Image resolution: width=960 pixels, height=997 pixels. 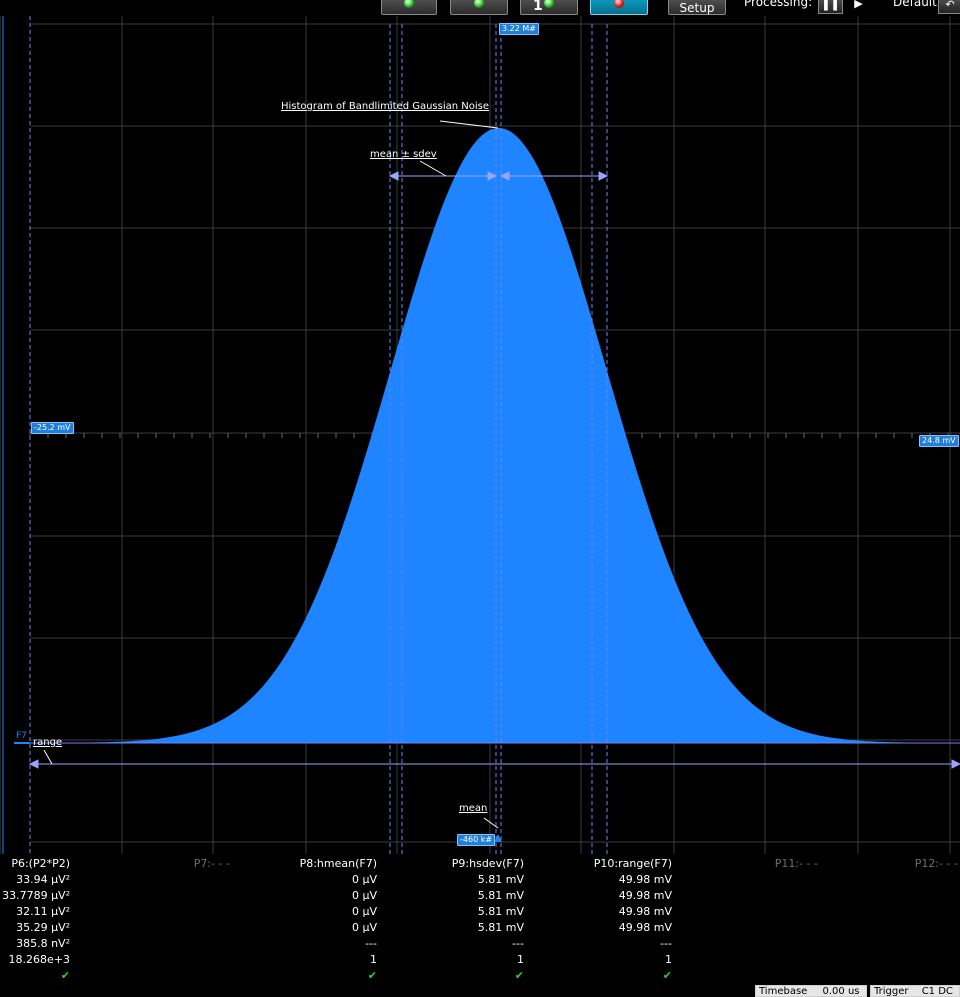 I want to click on timebase-value: 0.00 us, so click(x=841, y=991).